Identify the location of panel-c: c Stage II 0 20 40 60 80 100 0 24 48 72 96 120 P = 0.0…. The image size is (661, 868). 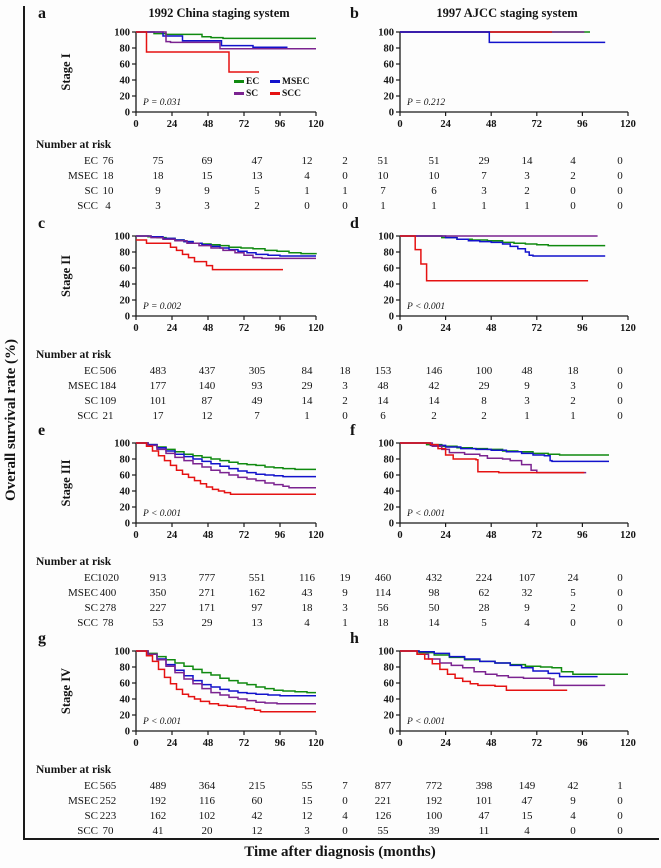
(190, 322).